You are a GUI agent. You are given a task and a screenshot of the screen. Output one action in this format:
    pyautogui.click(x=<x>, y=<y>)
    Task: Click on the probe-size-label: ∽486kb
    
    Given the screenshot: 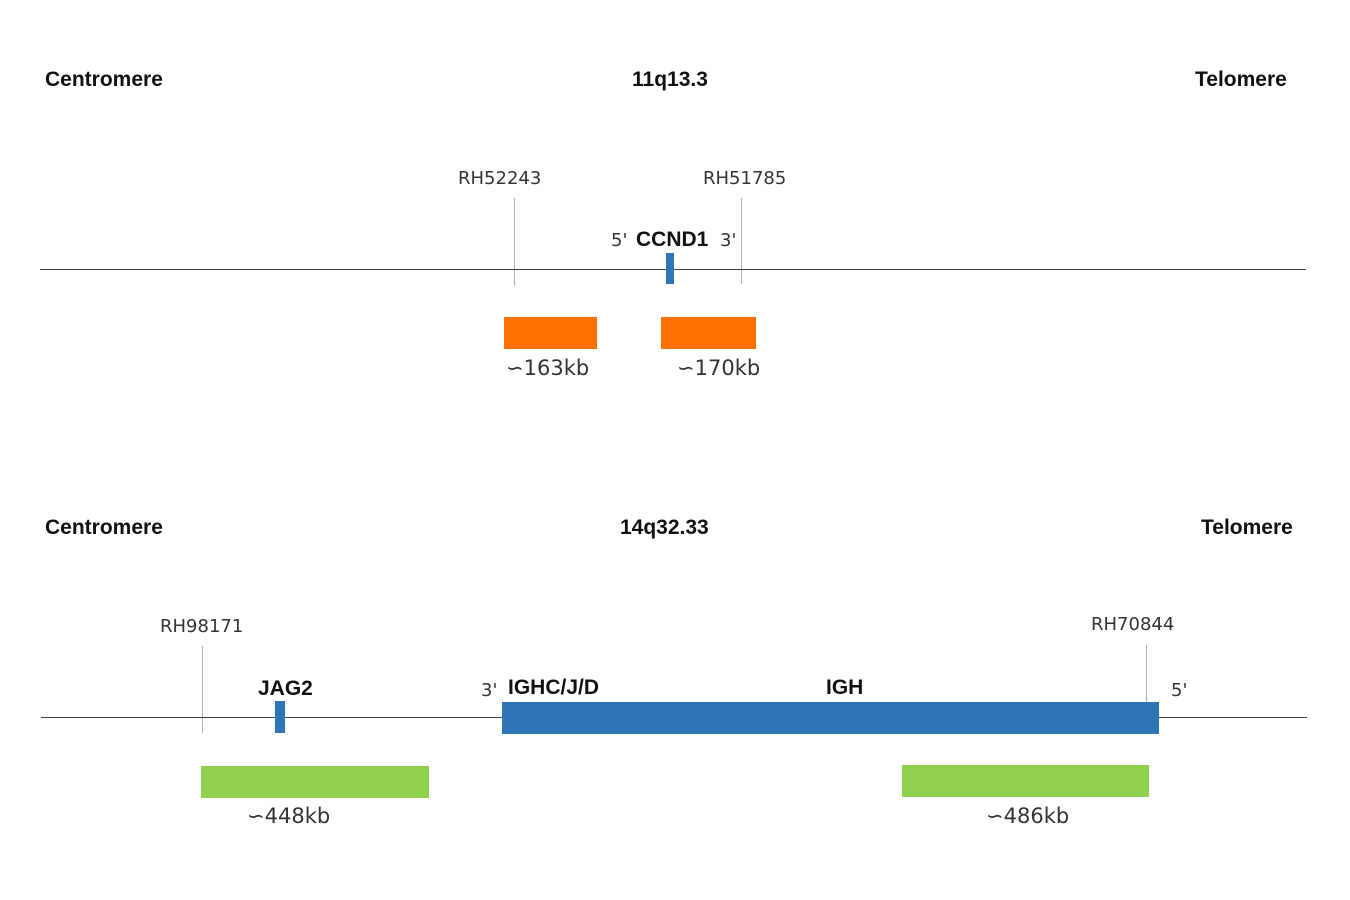 What is the action you would take?
    pyautogui.click(x=1028, y=816)
    